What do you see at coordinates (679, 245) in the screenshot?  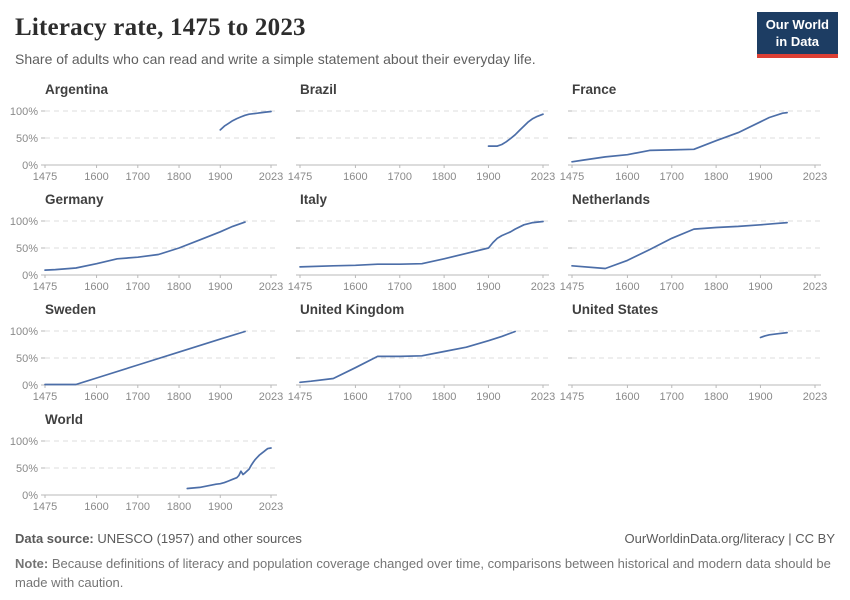 I see `series-line-netherlands` at bounding box center [679, 245].